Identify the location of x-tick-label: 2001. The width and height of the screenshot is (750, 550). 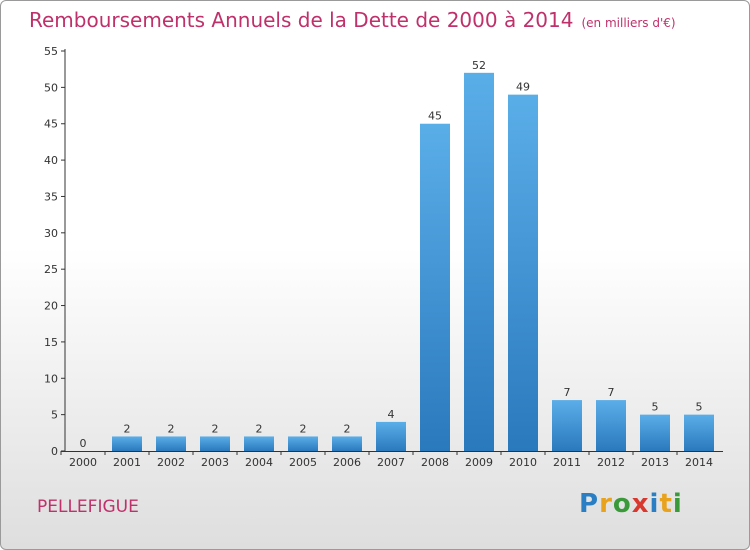
(127, 462).